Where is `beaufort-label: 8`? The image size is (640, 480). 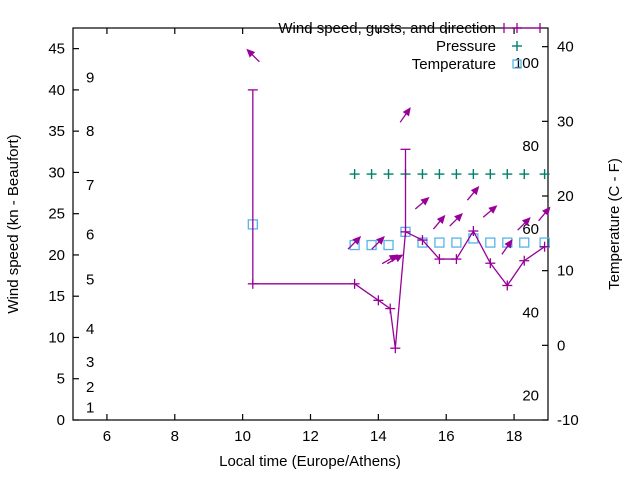
beaufort-label: 8 is located at coordinates (90, 131).